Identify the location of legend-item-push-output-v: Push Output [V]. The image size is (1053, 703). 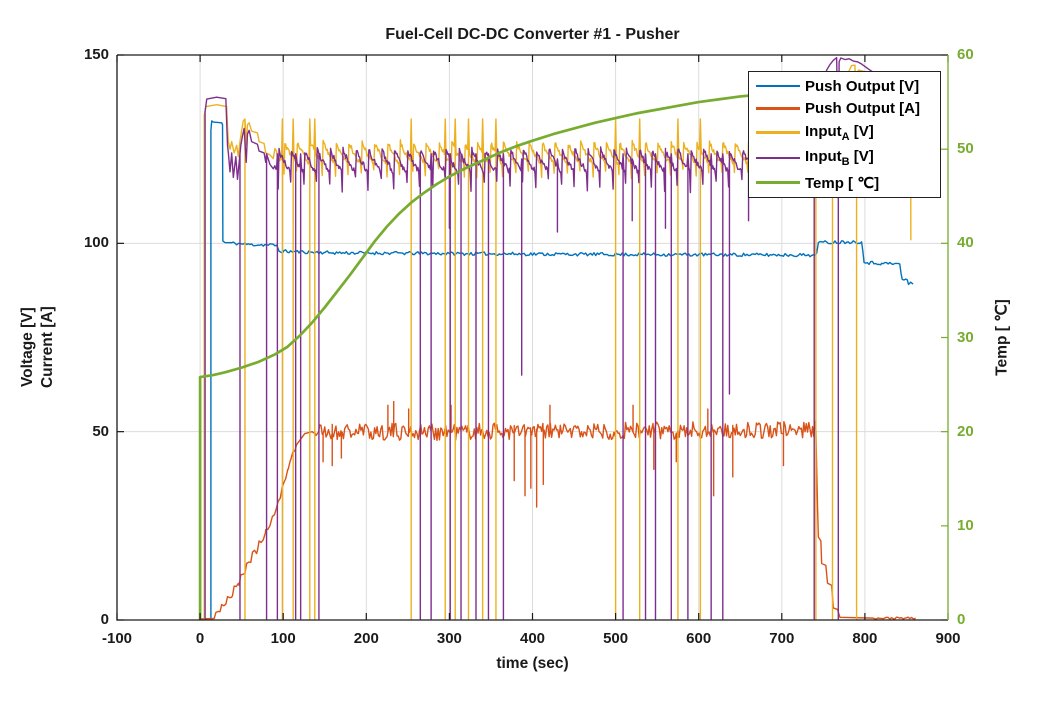
(844, 86).